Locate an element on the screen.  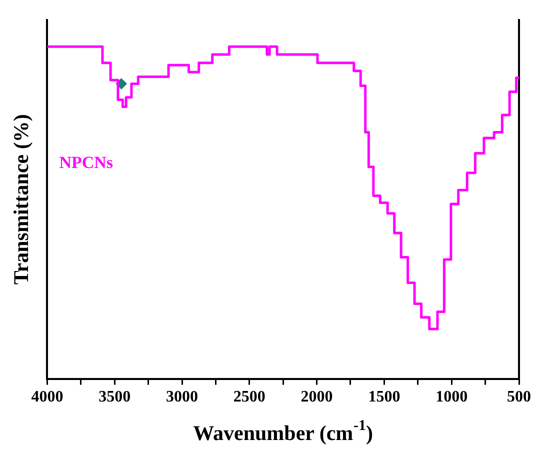
y-axis-title: Transmittance (%) is located at coordinates (21, 199).